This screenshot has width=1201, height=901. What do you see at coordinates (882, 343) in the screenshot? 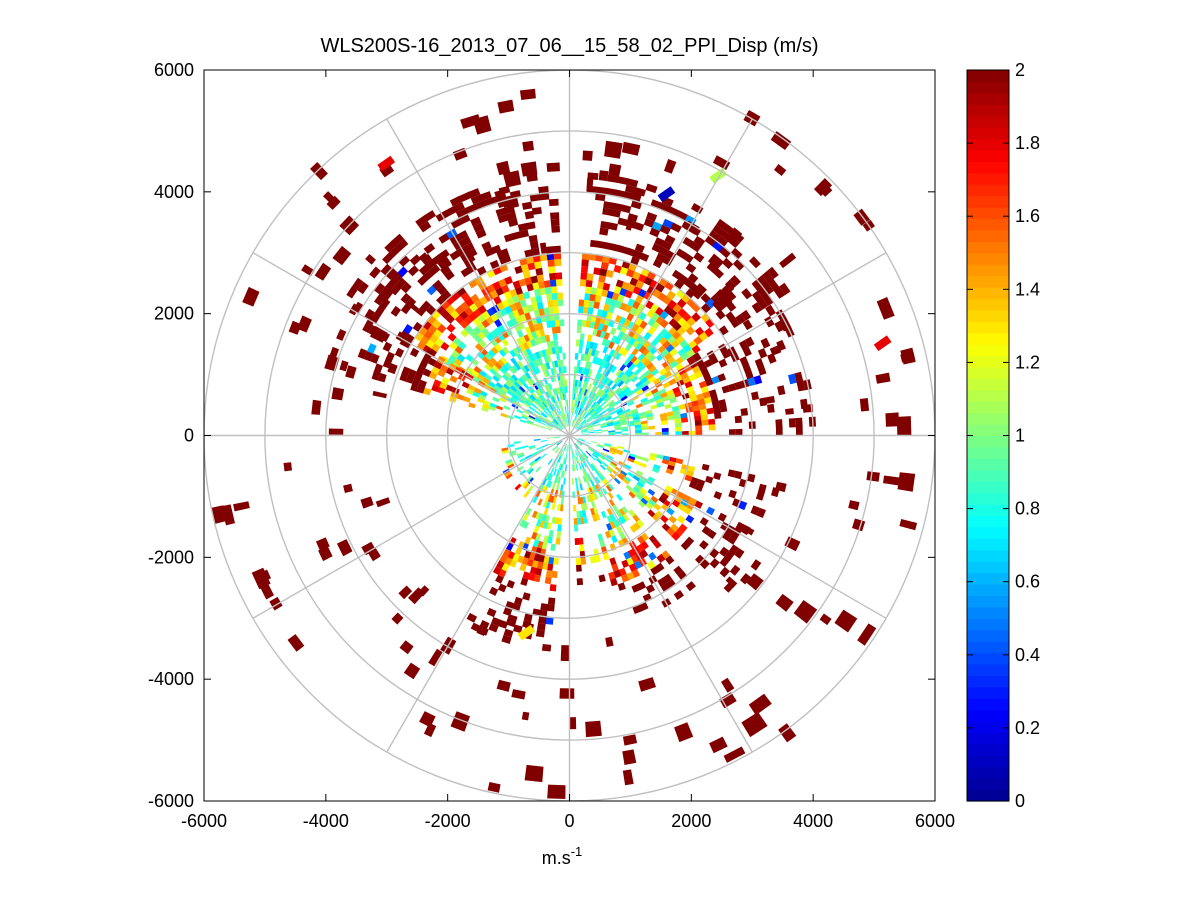
I see `scan-cell-accent` at bounding box center [882, 343].